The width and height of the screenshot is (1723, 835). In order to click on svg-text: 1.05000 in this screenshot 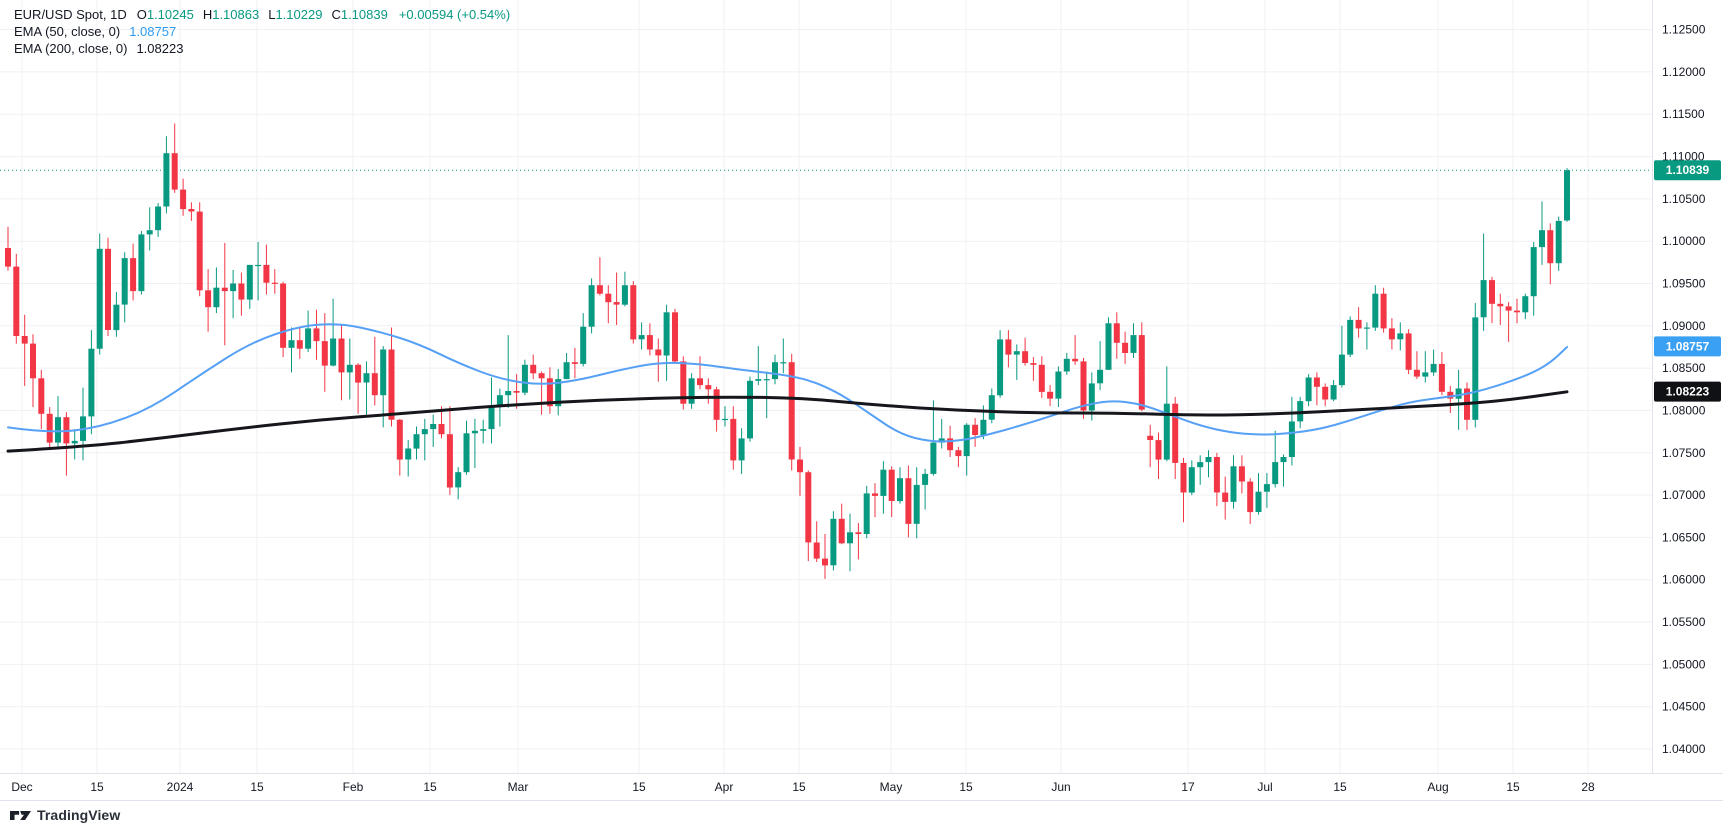, I will do `click(1684, 664)`.